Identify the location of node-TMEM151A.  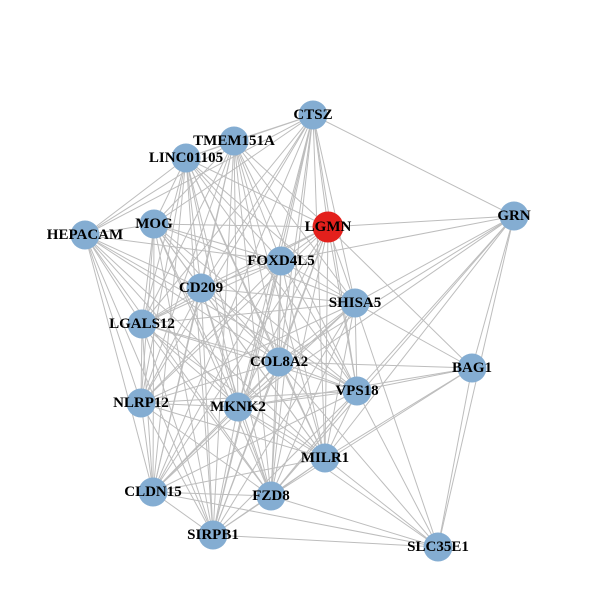
(234, 141).